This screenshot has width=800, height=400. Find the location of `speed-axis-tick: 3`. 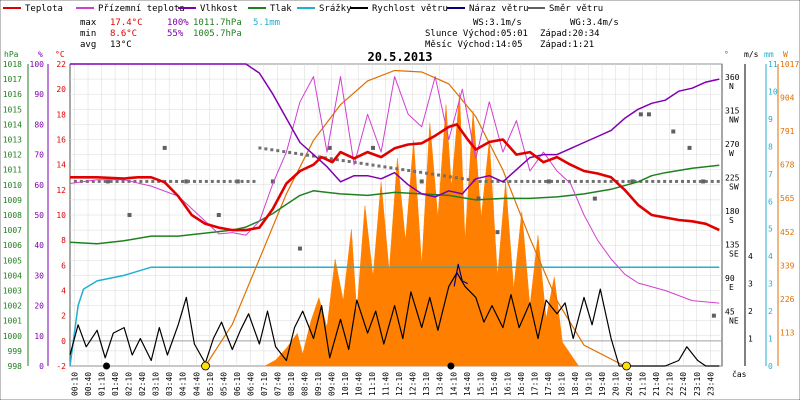

speed-axis-tick: 3 is located at coordinates (750, 284).